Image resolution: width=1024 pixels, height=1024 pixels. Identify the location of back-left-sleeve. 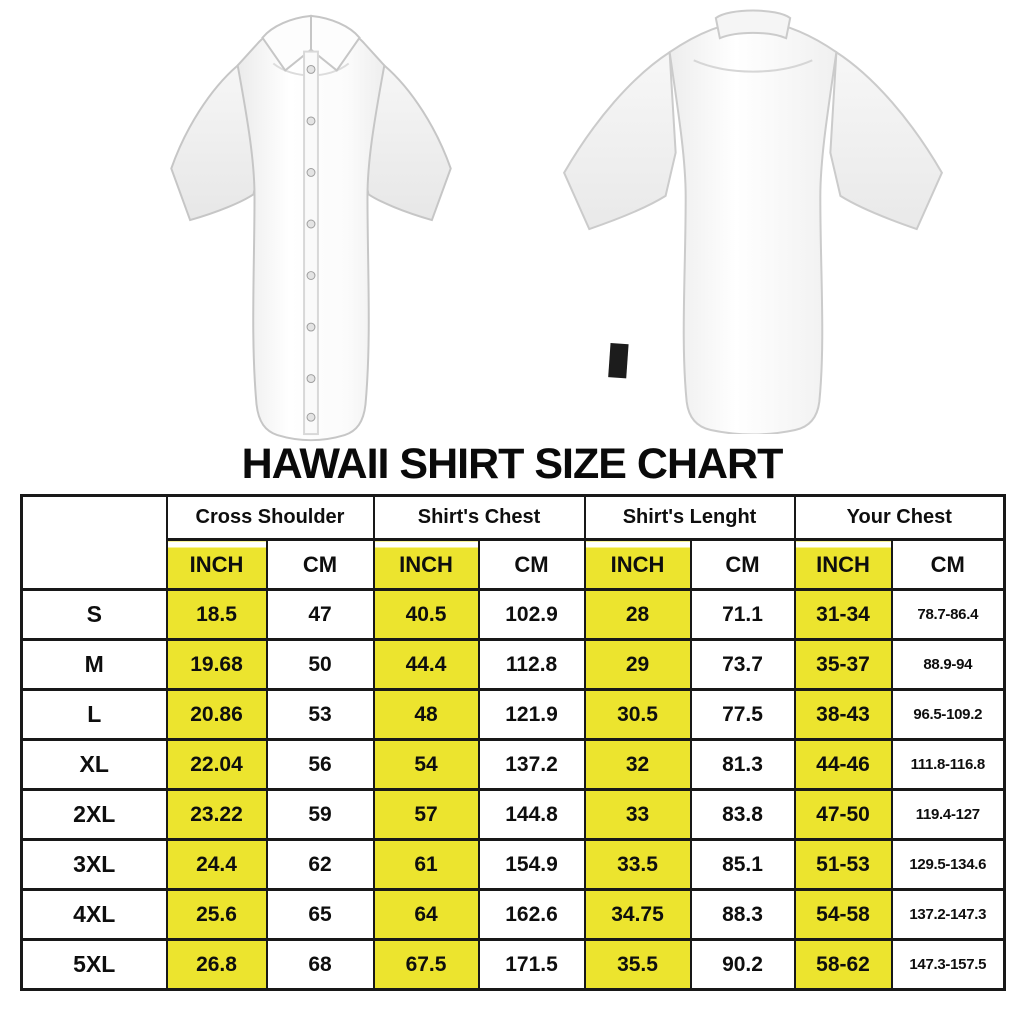
(619, 140).